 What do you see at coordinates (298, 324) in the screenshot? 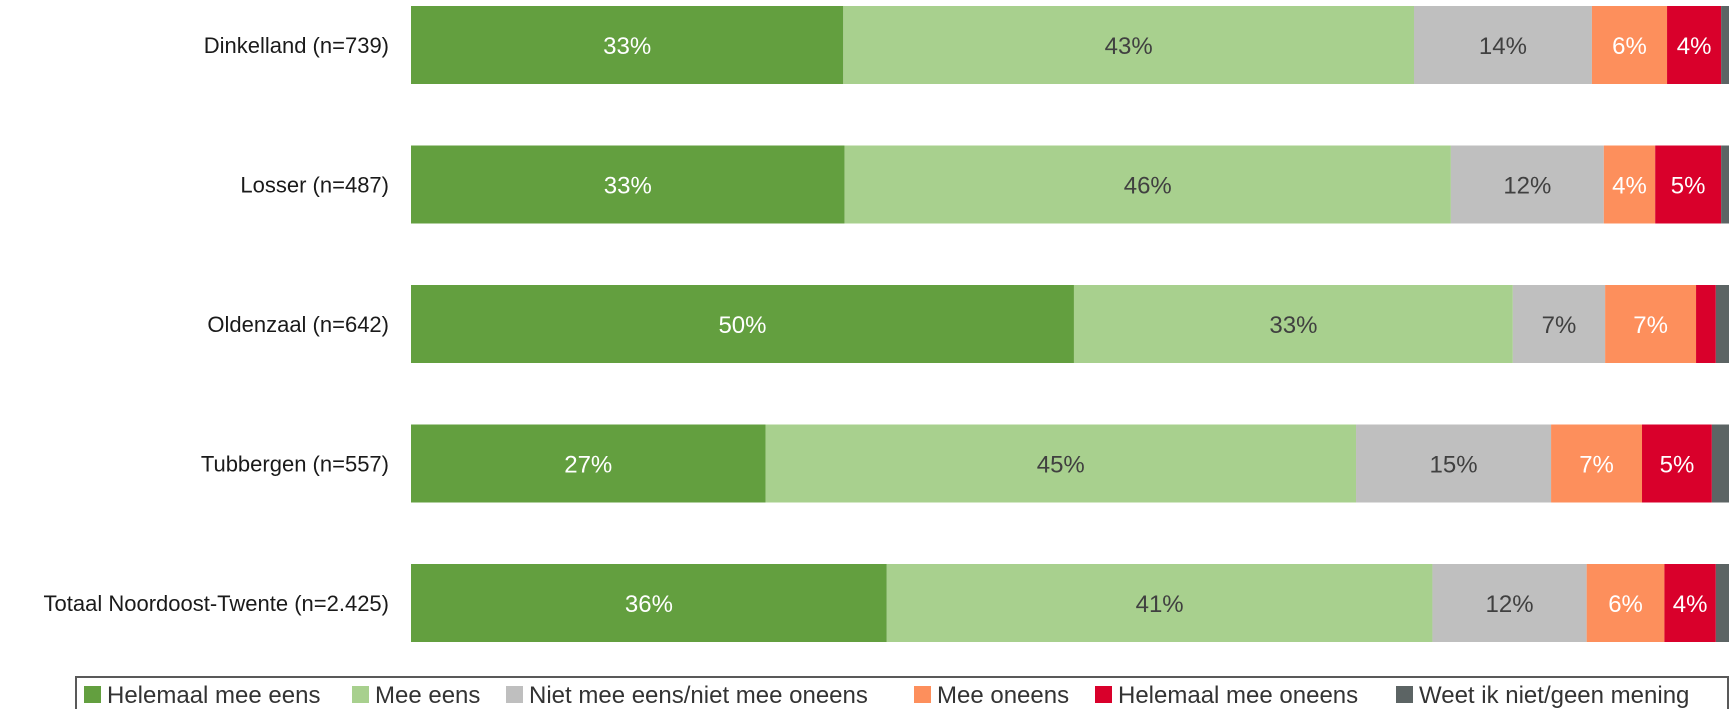
I see `category-label: Oldenzaal (n=642)` at bounding box center [298, 324].